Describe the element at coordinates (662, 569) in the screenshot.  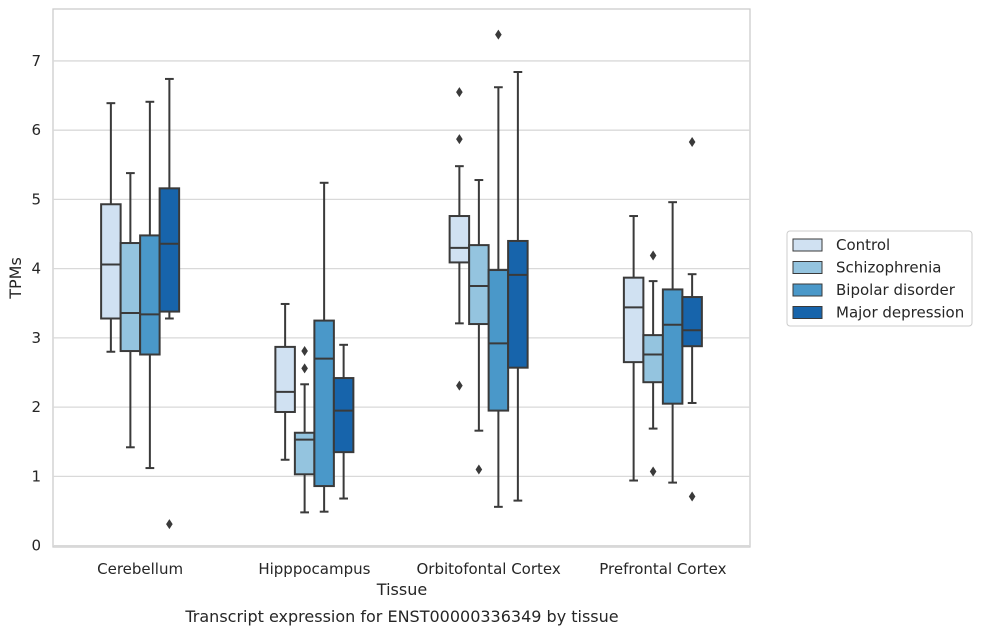
I see `x-tick-label: Prefrontal Cortex` at that location.